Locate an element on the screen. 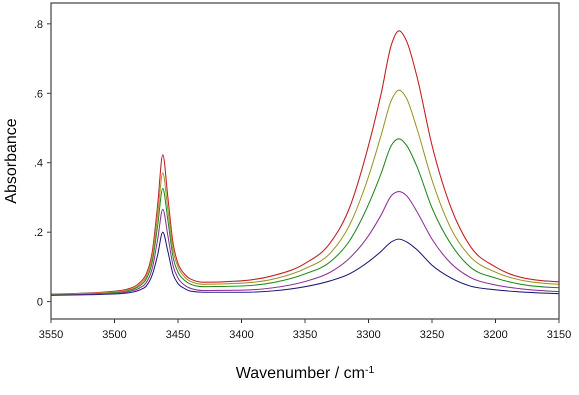 The image size is (579, 395). x-tick-label: 3250 is located at coordinates (432, 335).